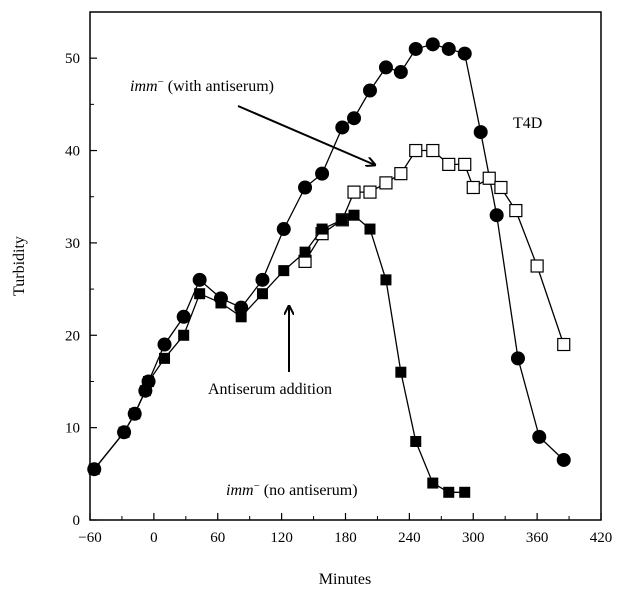 This screenshot has height=589, width=620. What do you see at coordinates (154, 538) in the screenshot?
I see `x-tick-label: 0` at bounding box center [154, 538].